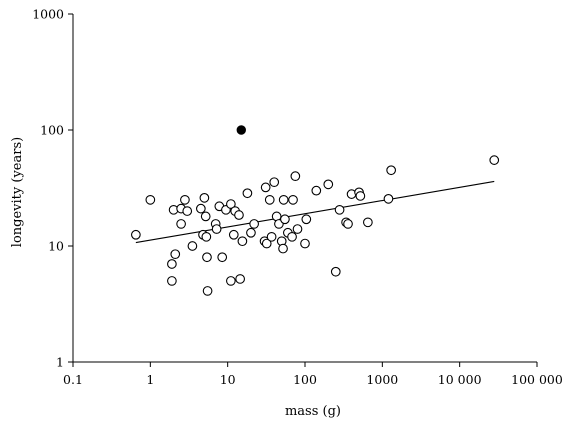  What do you see at coordinates (305, 379) in the screenshot?
I see `x-tick-label: 100` at bounding box center [305, 379].